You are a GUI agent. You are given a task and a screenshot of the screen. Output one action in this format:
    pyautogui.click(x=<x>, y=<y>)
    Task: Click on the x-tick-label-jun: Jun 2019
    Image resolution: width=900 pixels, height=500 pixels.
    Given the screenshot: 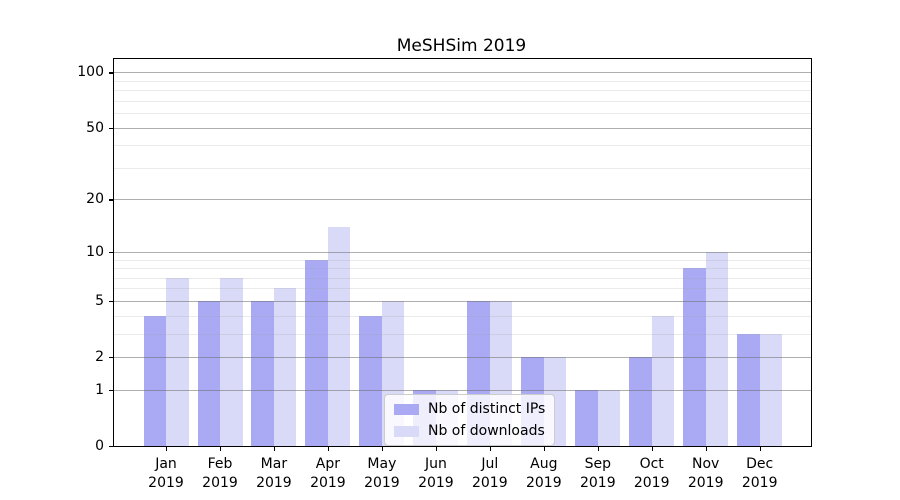 What is the action you would take?
    pyautogui.click(x=436, y=473)
    